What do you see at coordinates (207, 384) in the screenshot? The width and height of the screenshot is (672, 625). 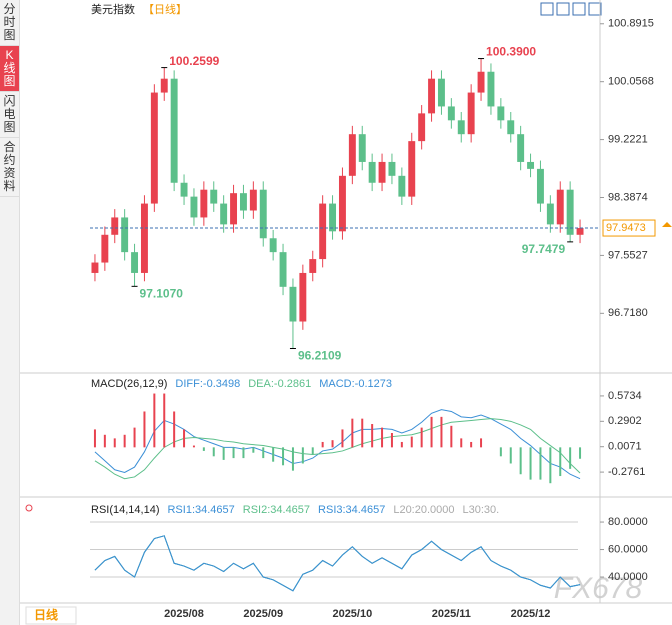 I see `legend-item: DIFF:-0.3498` at bounding box center [207, 384].